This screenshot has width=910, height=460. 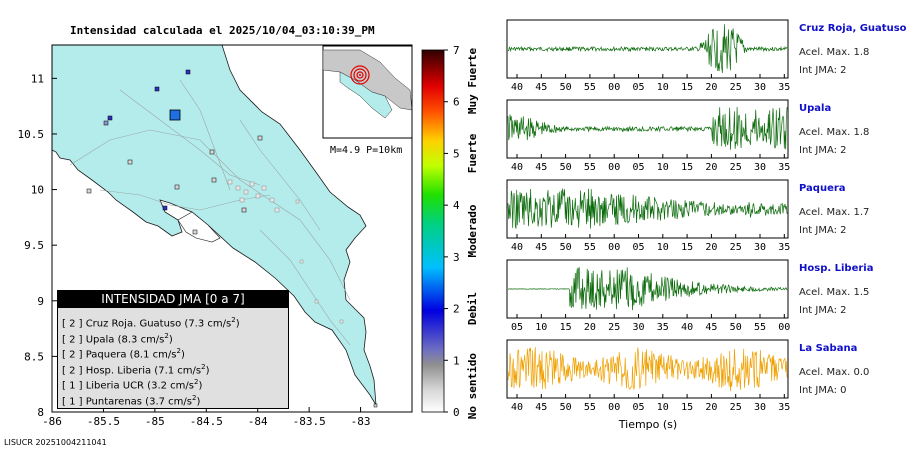 What do you see at coordinates (472, 153) in the screenshot?
I see `colorbar-category-label: Fuerte` at bounding box center [472, 153].